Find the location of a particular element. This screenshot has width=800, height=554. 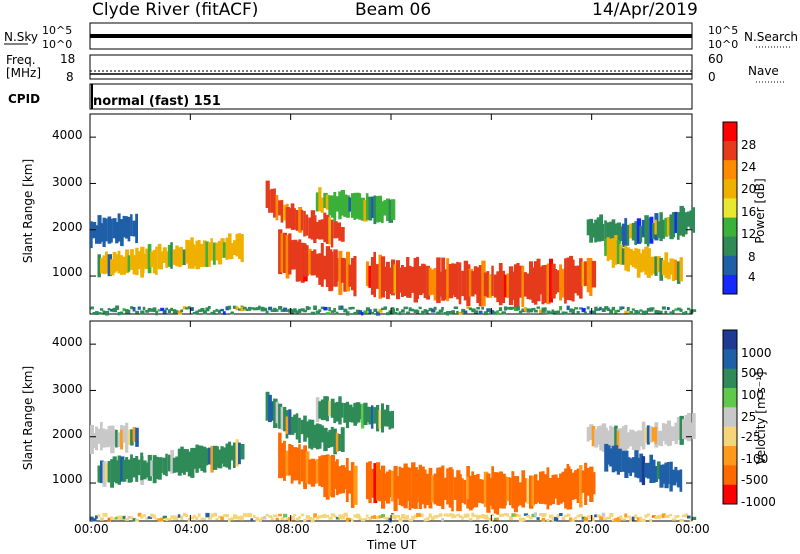

nave-tick-high: 60 is located at coordinates (716, 59).